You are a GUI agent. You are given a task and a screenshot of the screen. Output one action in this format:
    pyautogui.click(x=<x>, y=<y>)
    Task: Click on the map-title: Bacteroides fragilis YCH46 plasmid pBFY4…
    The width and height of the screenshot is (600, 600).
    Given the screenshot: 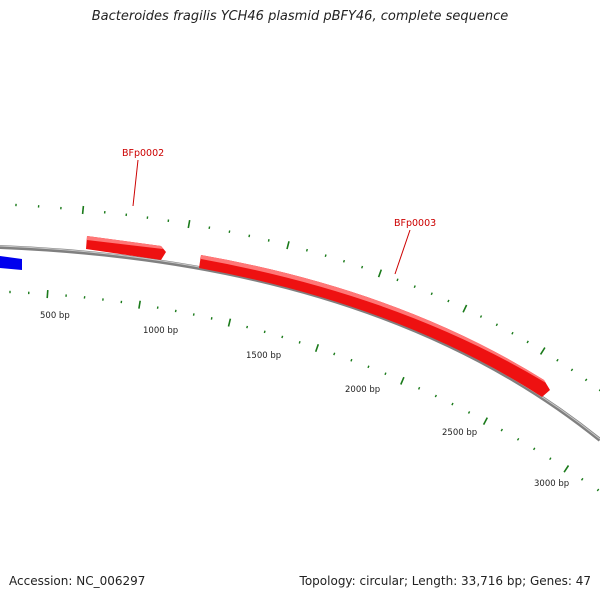 What is the action you would take?
    pyautogui.click(x=300, y=16)
    